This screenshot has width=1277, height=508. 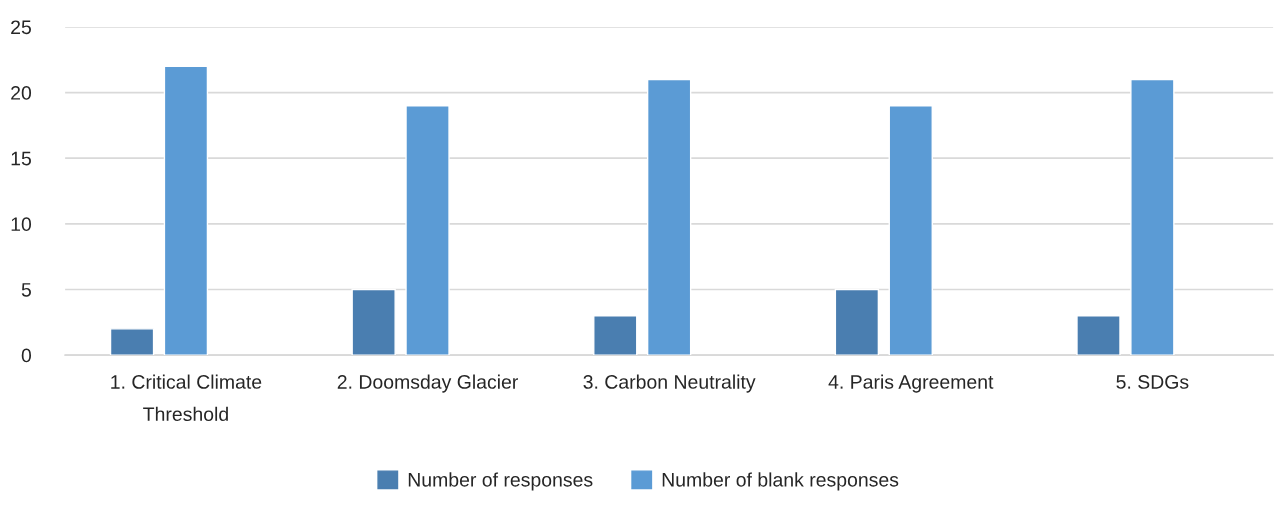 What do you see at coordinates (21, 158) in the screenshot?
I see `y-tick-label: 15` at bounding box center [21, 158].